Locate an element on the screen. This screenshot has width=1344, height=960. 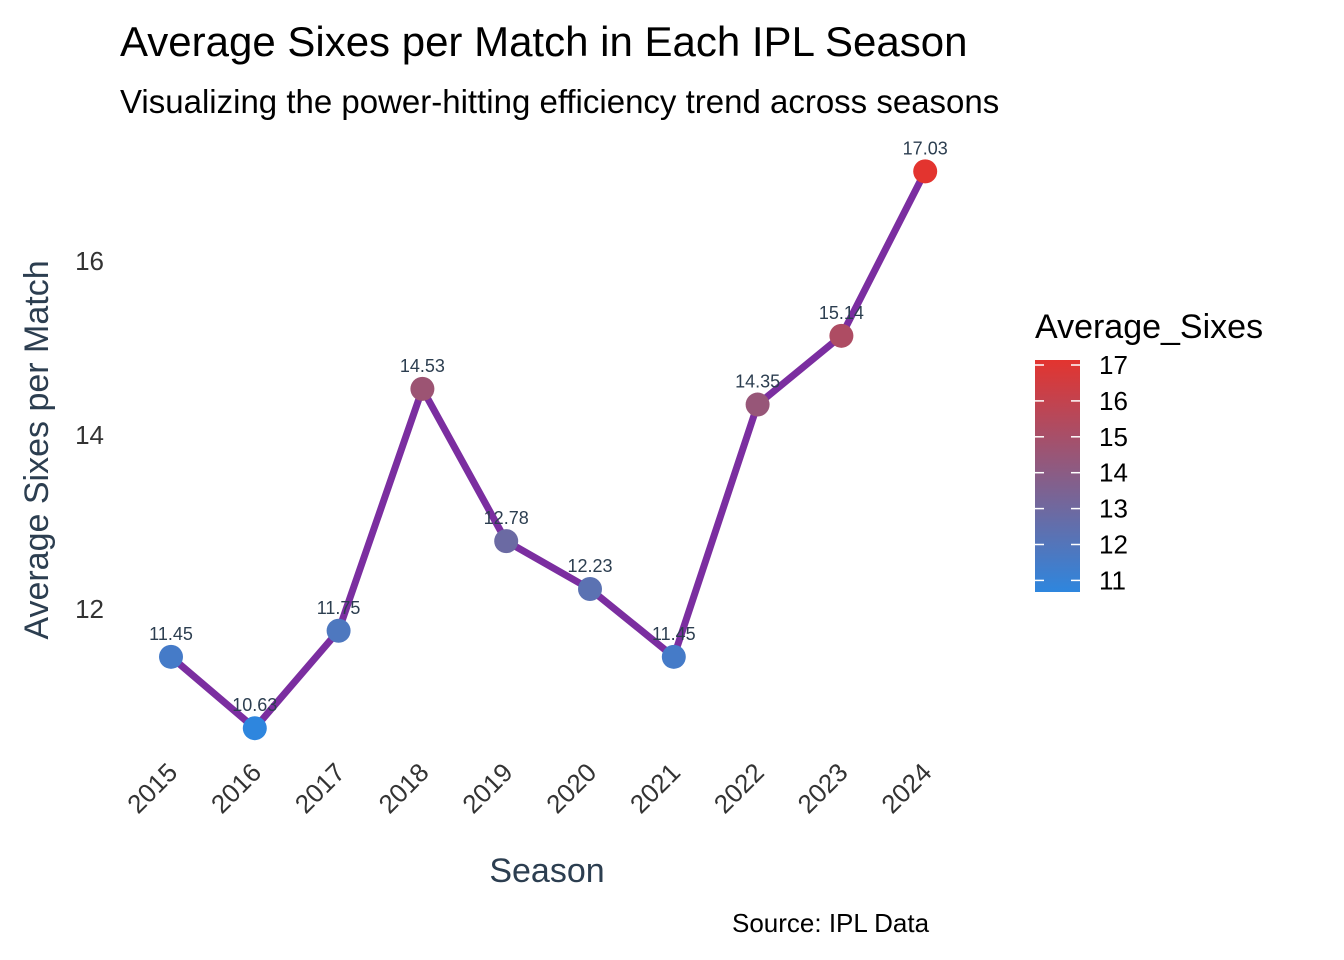
legend-tick-label: 16 is located at coordinates (1113, 401).